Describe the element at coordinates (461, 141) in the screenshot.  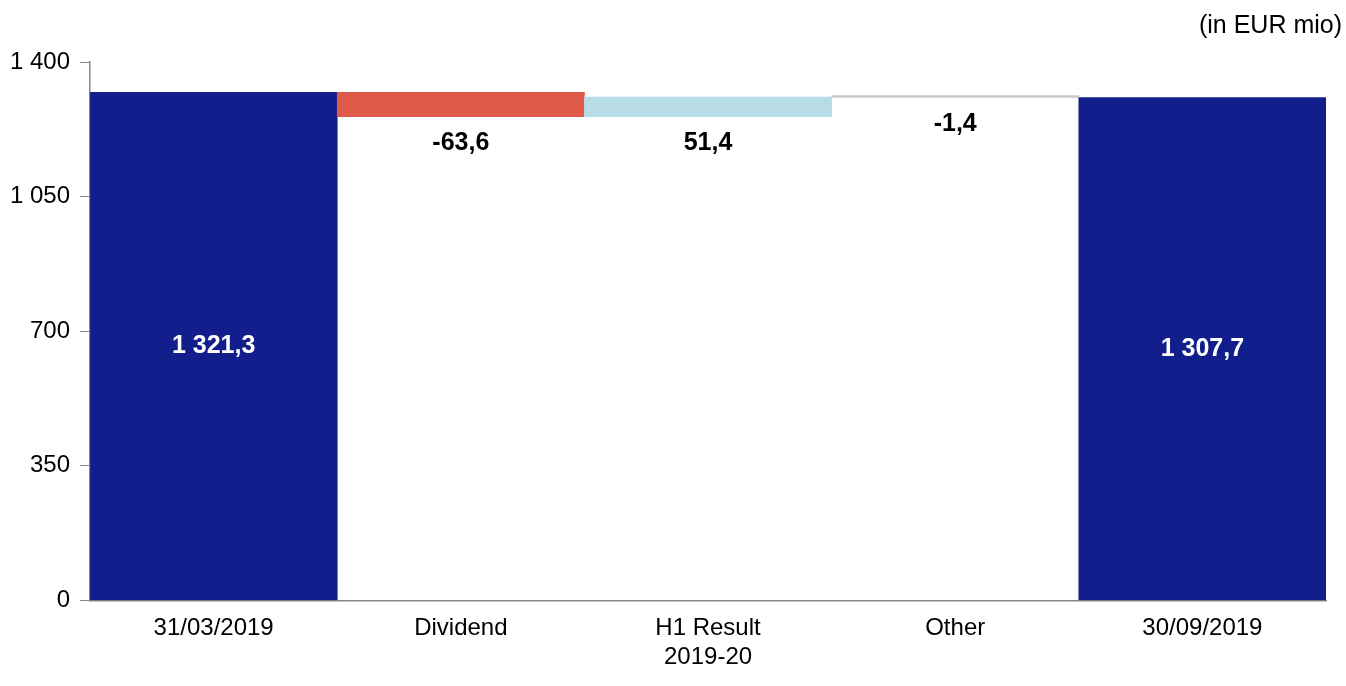
I see `data-label: -63,6` at that location.